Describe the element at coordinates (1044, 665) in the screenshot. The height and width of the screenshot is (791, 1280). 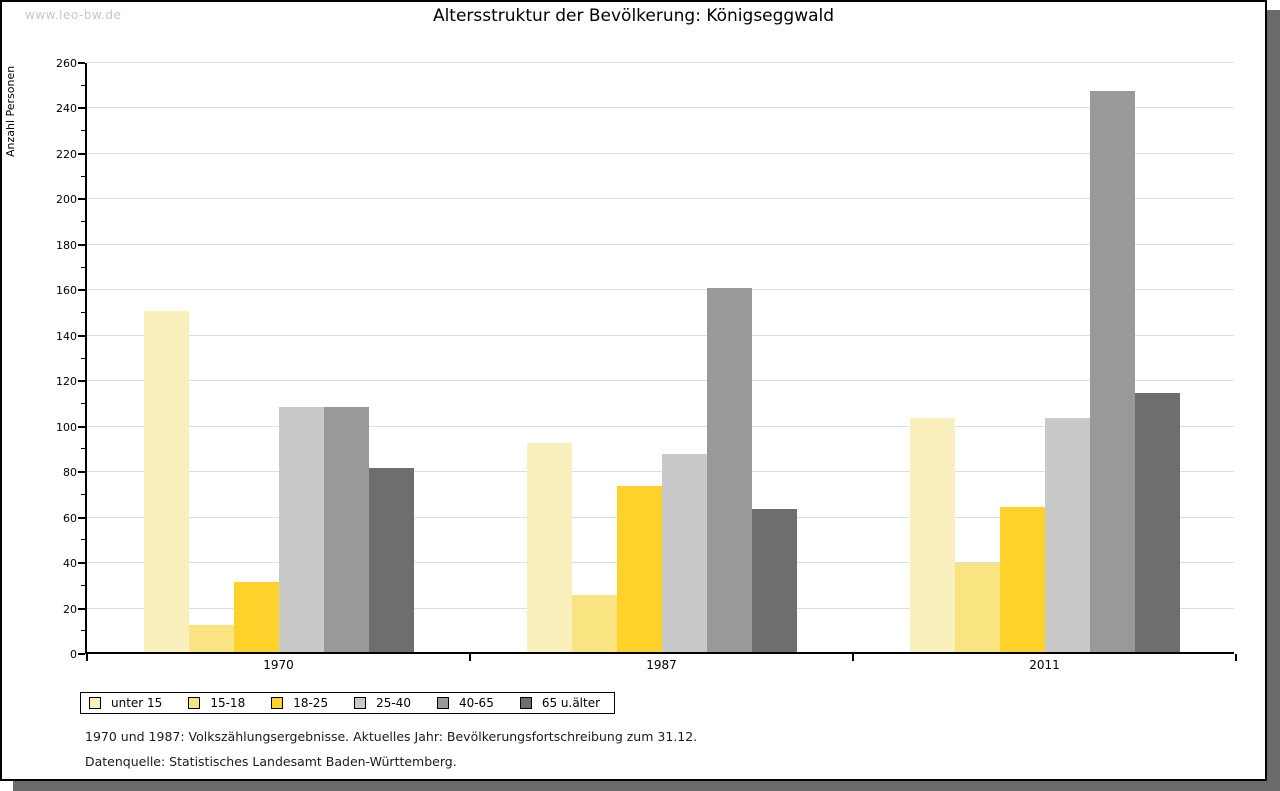
I see `x-category-label: 2011` at that location.